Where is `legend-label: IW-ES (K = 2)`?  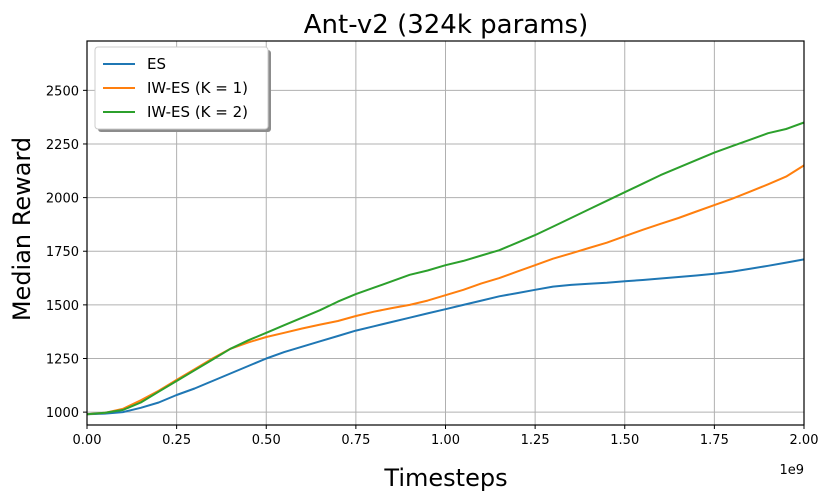 legend-label: IW-ES (K = 2) is located at coordinates (197, 112).